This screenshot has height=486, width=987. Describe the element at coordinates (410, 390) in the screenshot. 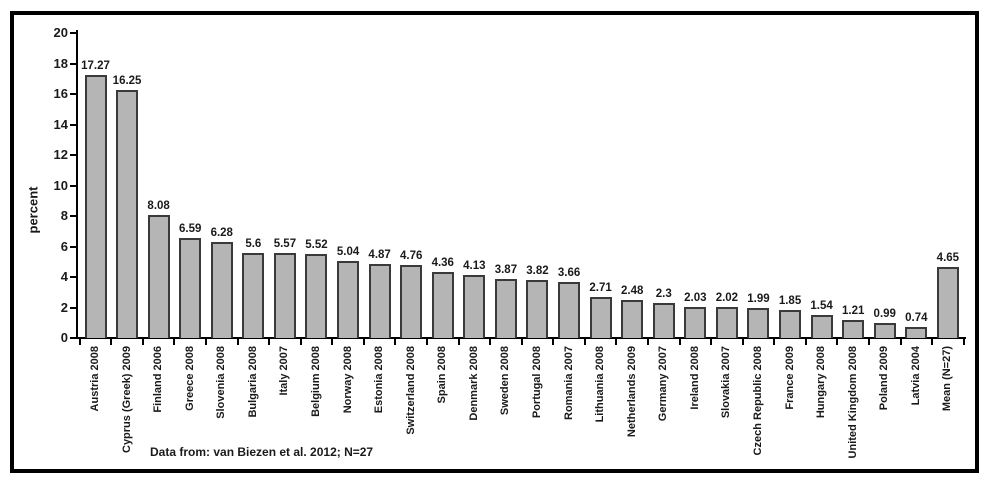

I see `x-category-label-text: Switzerland 2008` at that location.